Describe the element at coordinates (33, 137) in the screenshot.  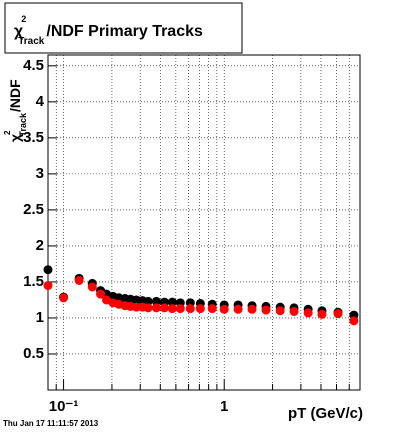
I see `y-tick-label: 3.5` at that location.